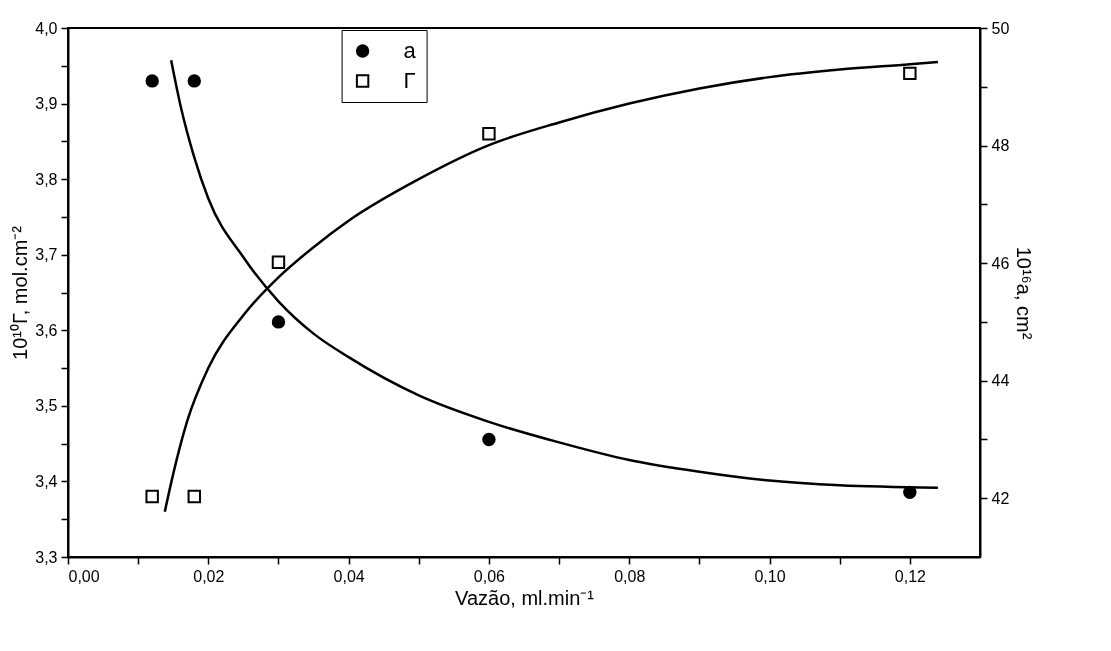 The width and height of the screenshot is (1111, 651). What do you see at coordinates (46, 179) in the screenshot?
I see `y-tick-label: 3,8` at bounding box center [46, 179].